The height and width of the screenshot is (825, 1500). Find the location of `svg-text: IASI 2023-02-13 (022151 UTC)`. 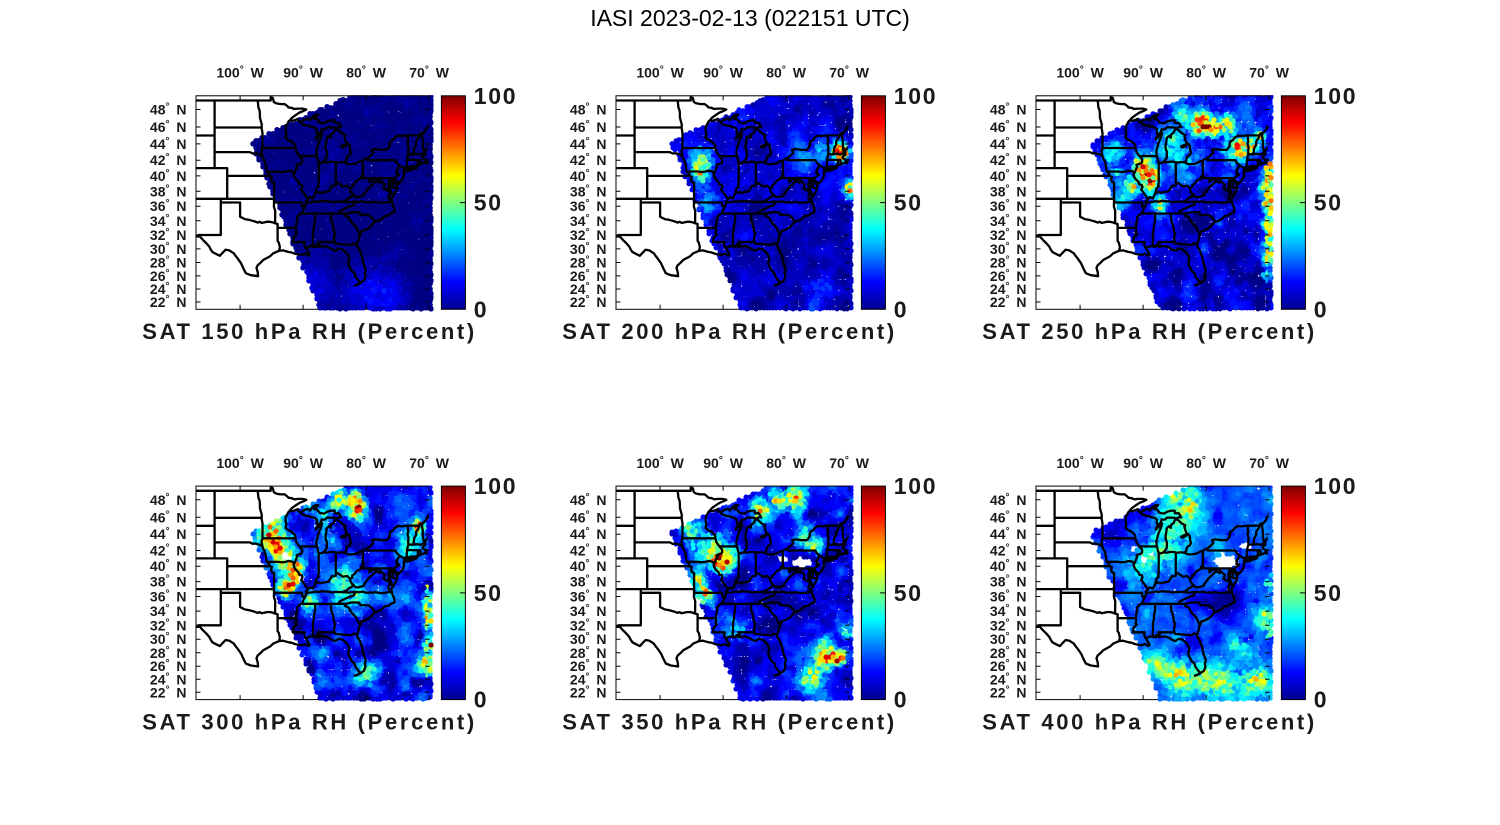

svg-text: IASI 2023-02-13 (022151 UTC) is located at coordinates (750, 18).